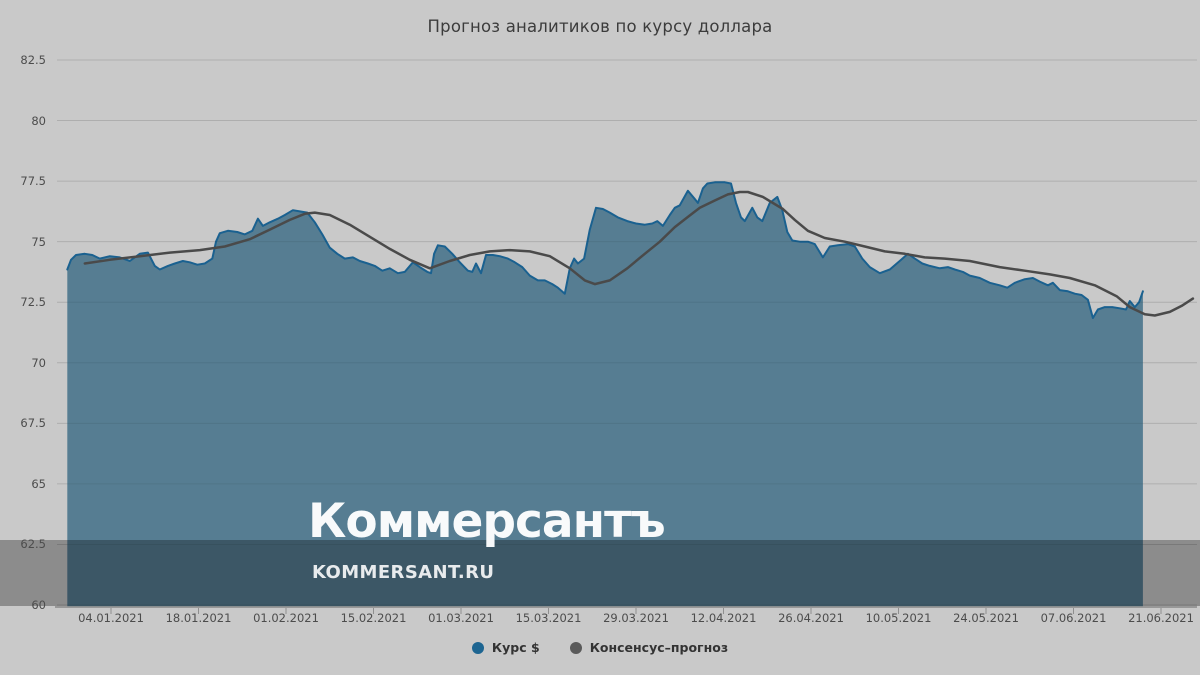 This screenshot has height=675, width=1200. What do you see at coordinates (38, 483) in the screenshot?
I see `y-axis-label-65: 65` at bounding box center [38, 483].